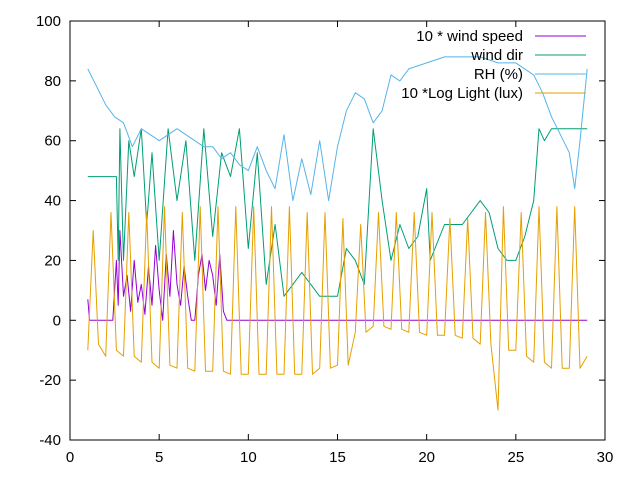 Image resolution: width=640 pixels, height=480 pixels. I want to click on y-tick-label-5: 60, so click(52, 141).